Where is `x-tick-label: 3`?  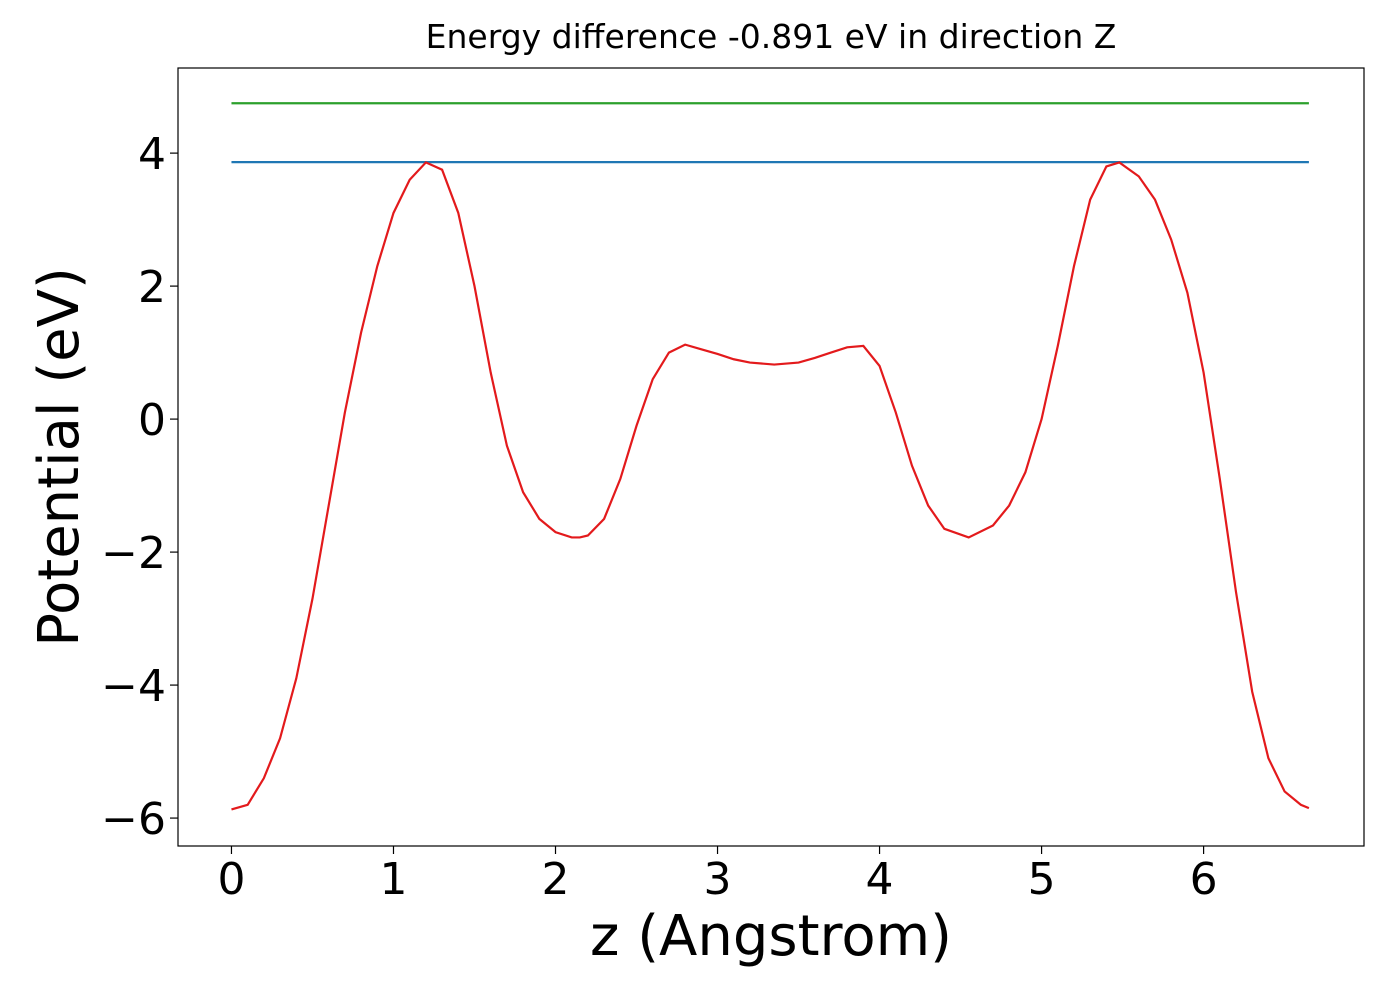 x-tick-label: 3 is located at coordinates (718, 879).